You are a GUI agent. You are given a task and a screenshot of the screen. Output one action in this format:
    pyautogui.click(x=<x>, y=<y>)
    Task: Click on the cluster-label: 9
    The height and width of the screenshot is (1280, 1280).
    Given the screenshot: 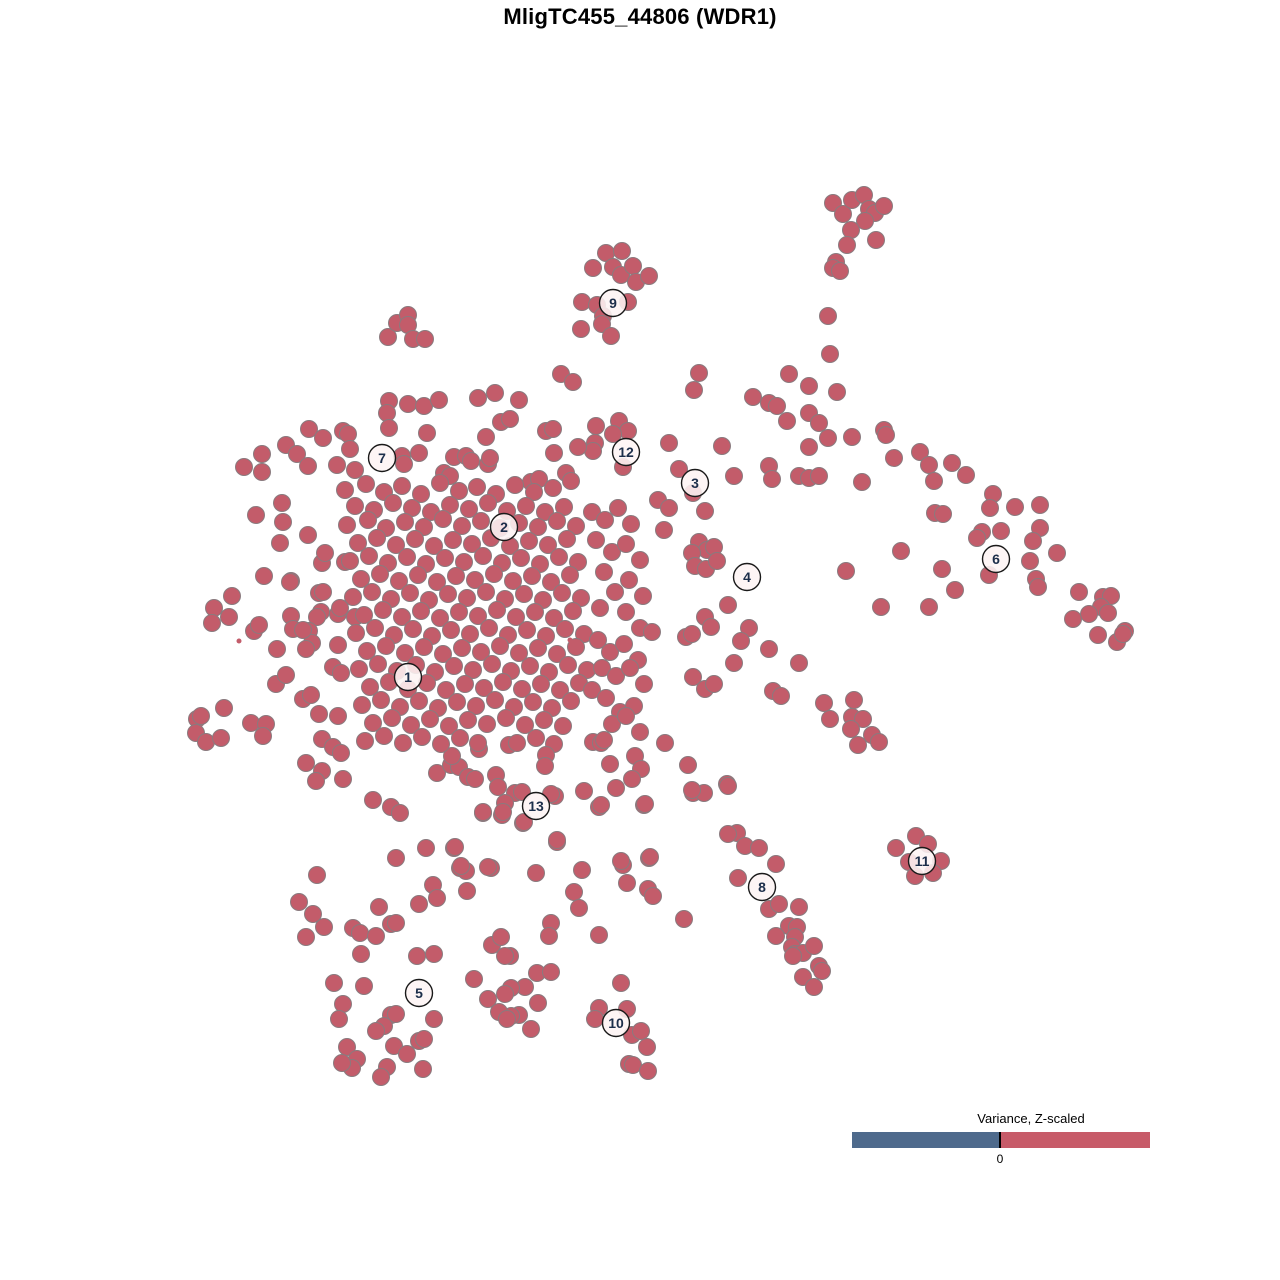 What is the action you would take?
    pyautogui.click(x=613, y=303)
    